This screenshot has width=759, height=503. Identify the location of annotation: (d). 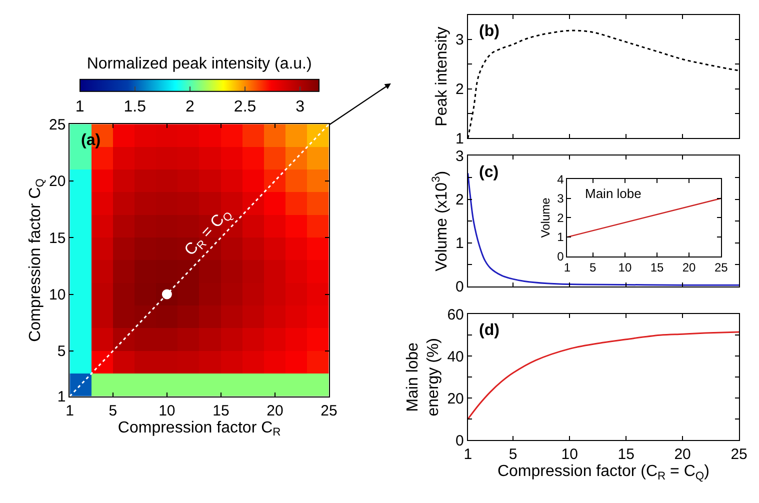
(489, 330).